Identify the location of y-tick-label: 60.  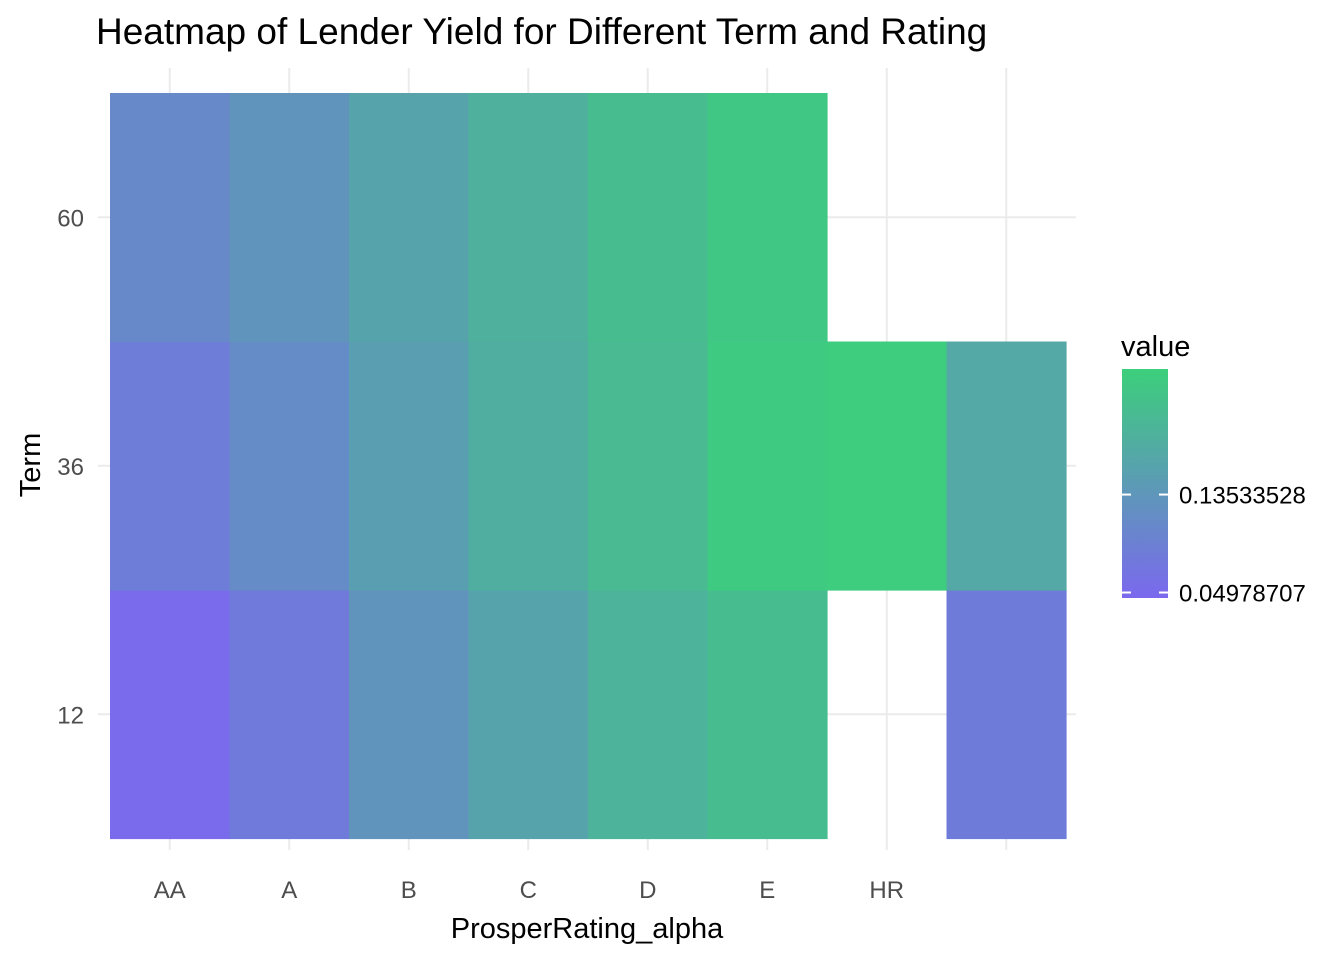
(70, 218).